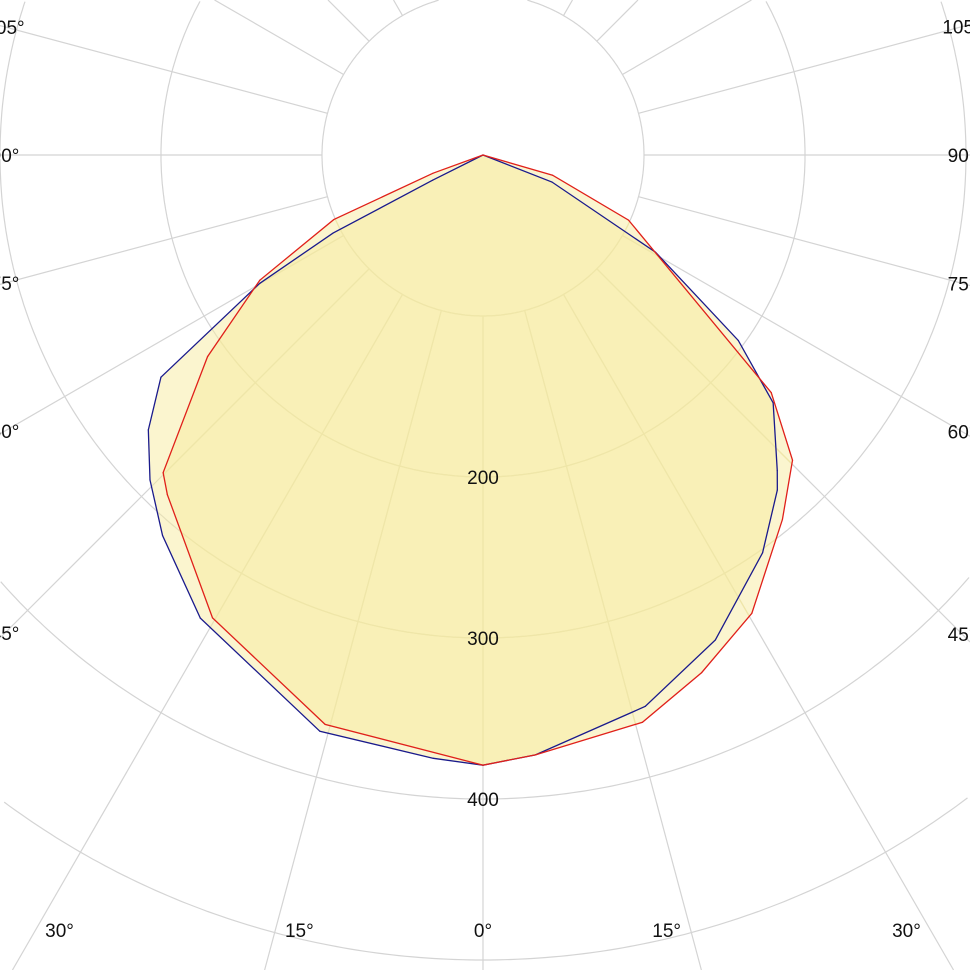 This screenshot has height=970, width=970. What do you see at coordinates (483, 931) in the screenshot?
I see `angle-label-0: 0°` at bounding box center [483, 931].